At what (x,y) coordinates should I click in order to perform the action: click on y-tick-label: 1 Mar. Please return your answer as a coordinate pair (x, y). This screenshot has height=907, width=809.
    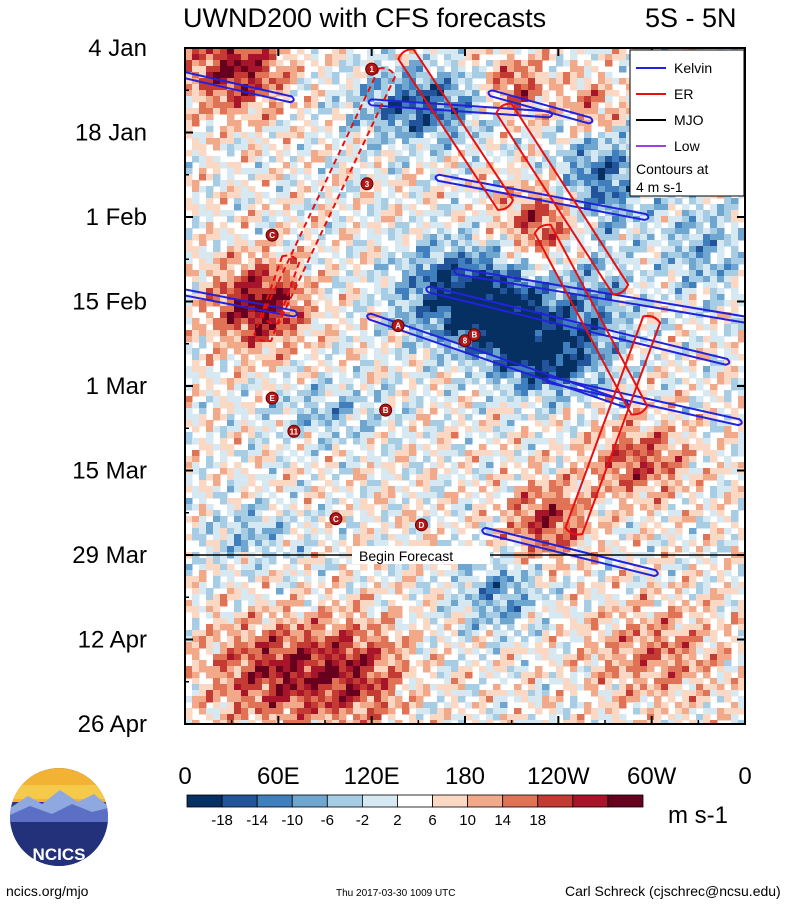
    Looking at the image, I should click on (116, 386).